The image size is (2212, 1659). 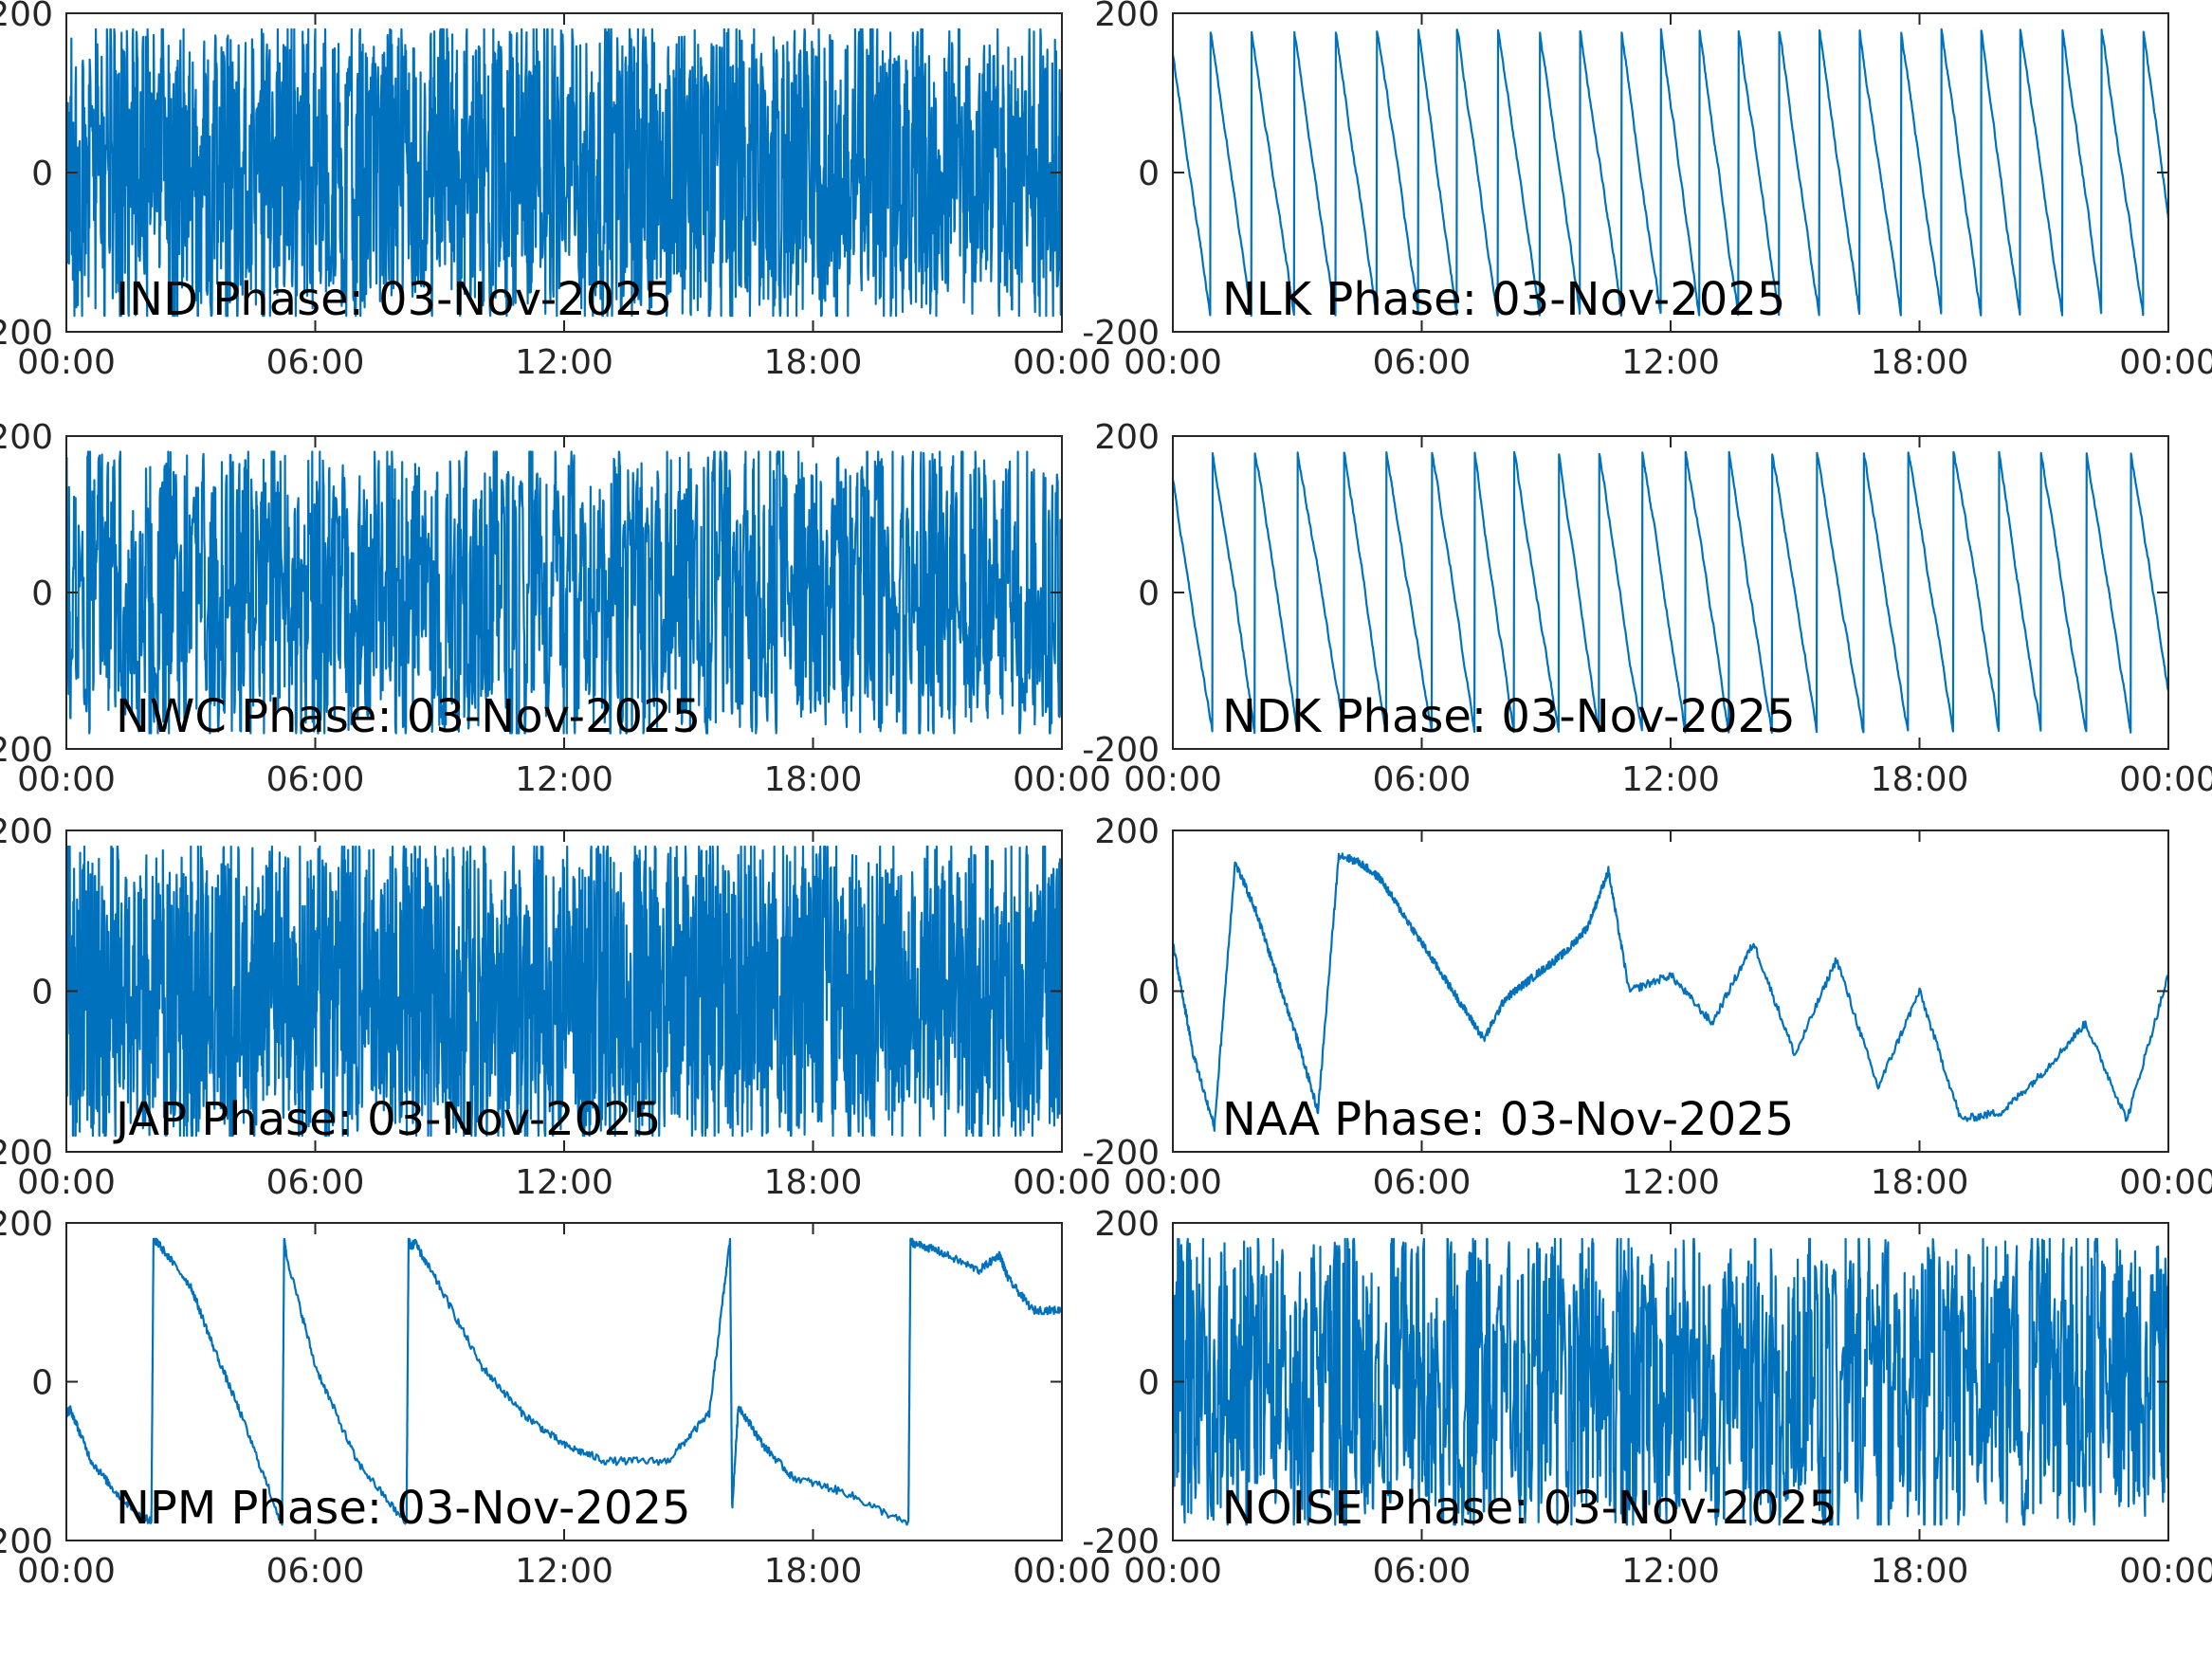 I want to click on panel-title: NDK Phase: 03-Nov-2025, so click(x=1509, y=716).